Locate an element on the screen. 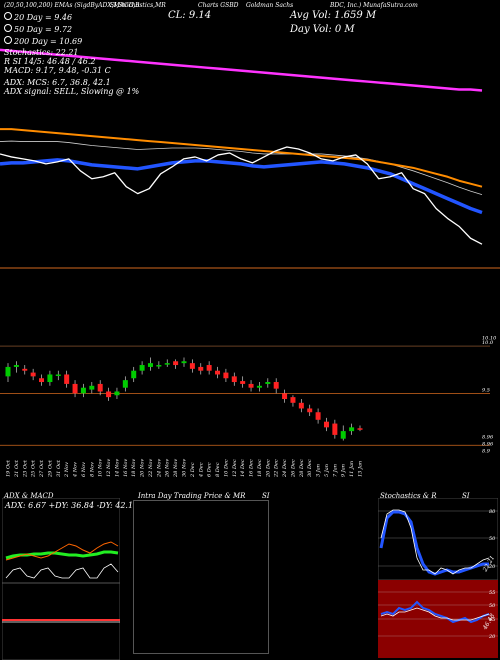 The width and height of the screenshot is (500, 660). adx-macd-panel is located at coordinates (61, 579).